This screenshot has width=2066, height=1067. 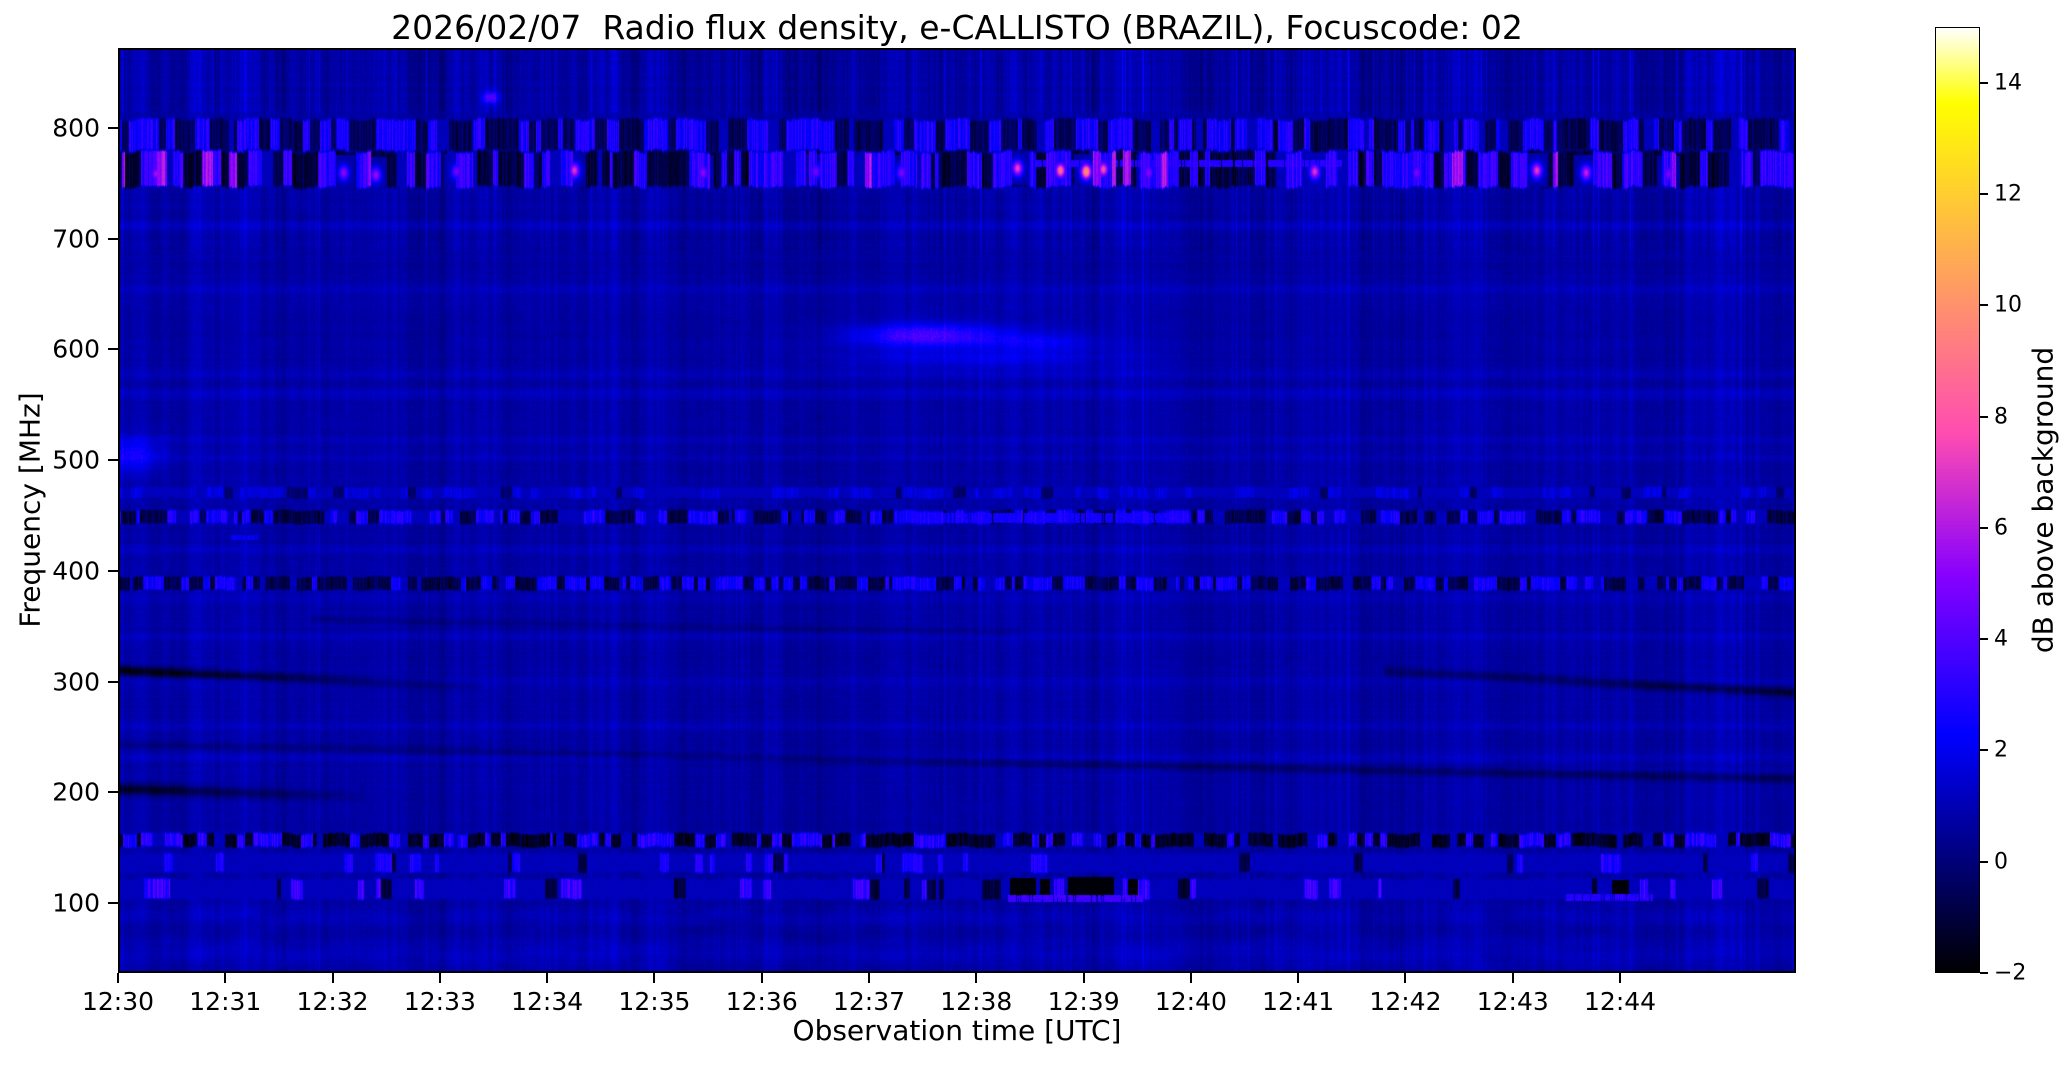 What do you see at coordinates (957, 1030) in the screenshot?
I see `x-axis-label: Observation time [UTC]` at bounding box center [957, 1030].